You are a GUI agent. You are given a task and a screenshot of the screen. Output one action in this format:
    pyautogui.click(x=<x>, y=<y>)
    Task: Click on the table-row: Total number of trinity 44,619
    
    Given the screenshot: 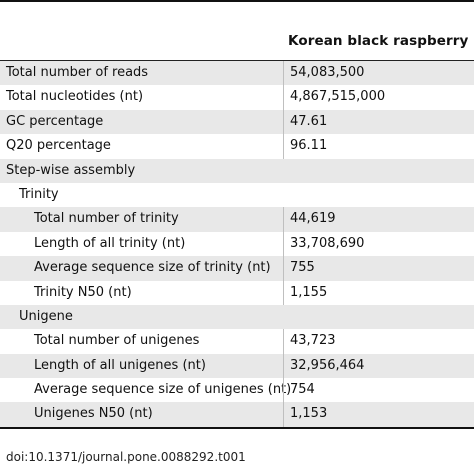 What is the action you would take?
    pyautogui.click(x=237, y=219)
    